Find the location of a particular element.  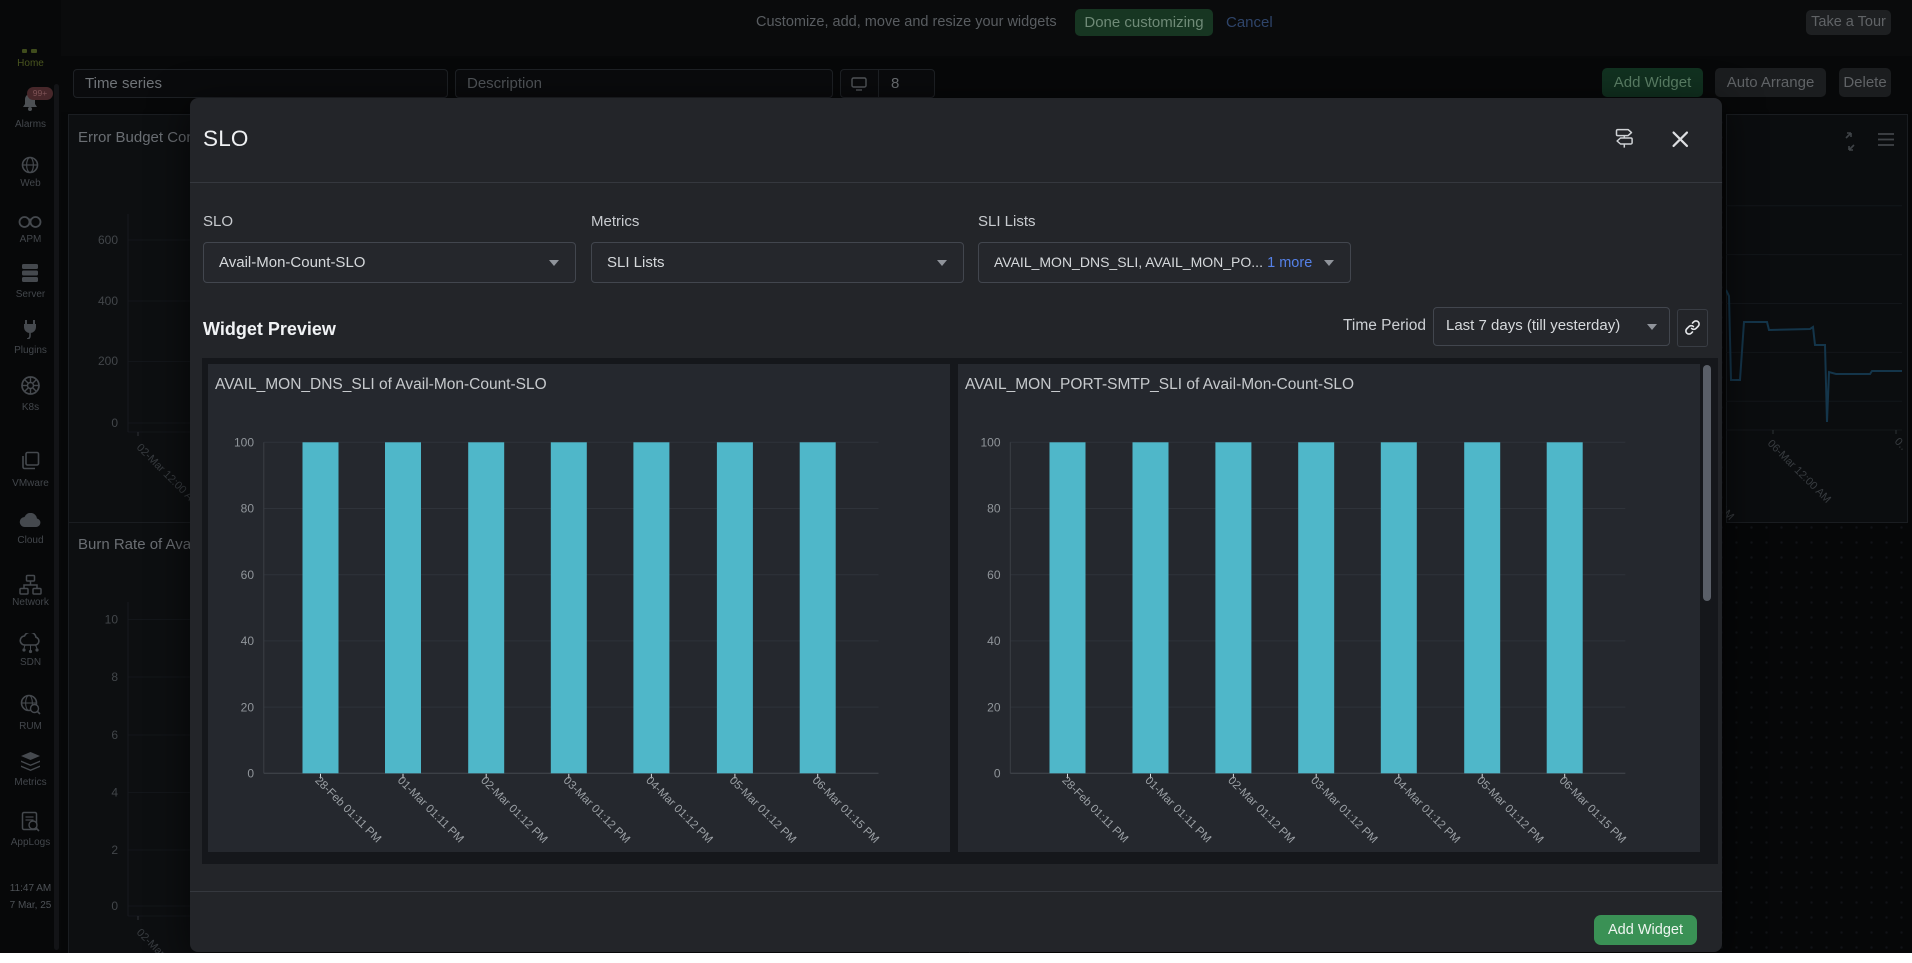

svg-text: AM is located at coordinates (1731, 512).